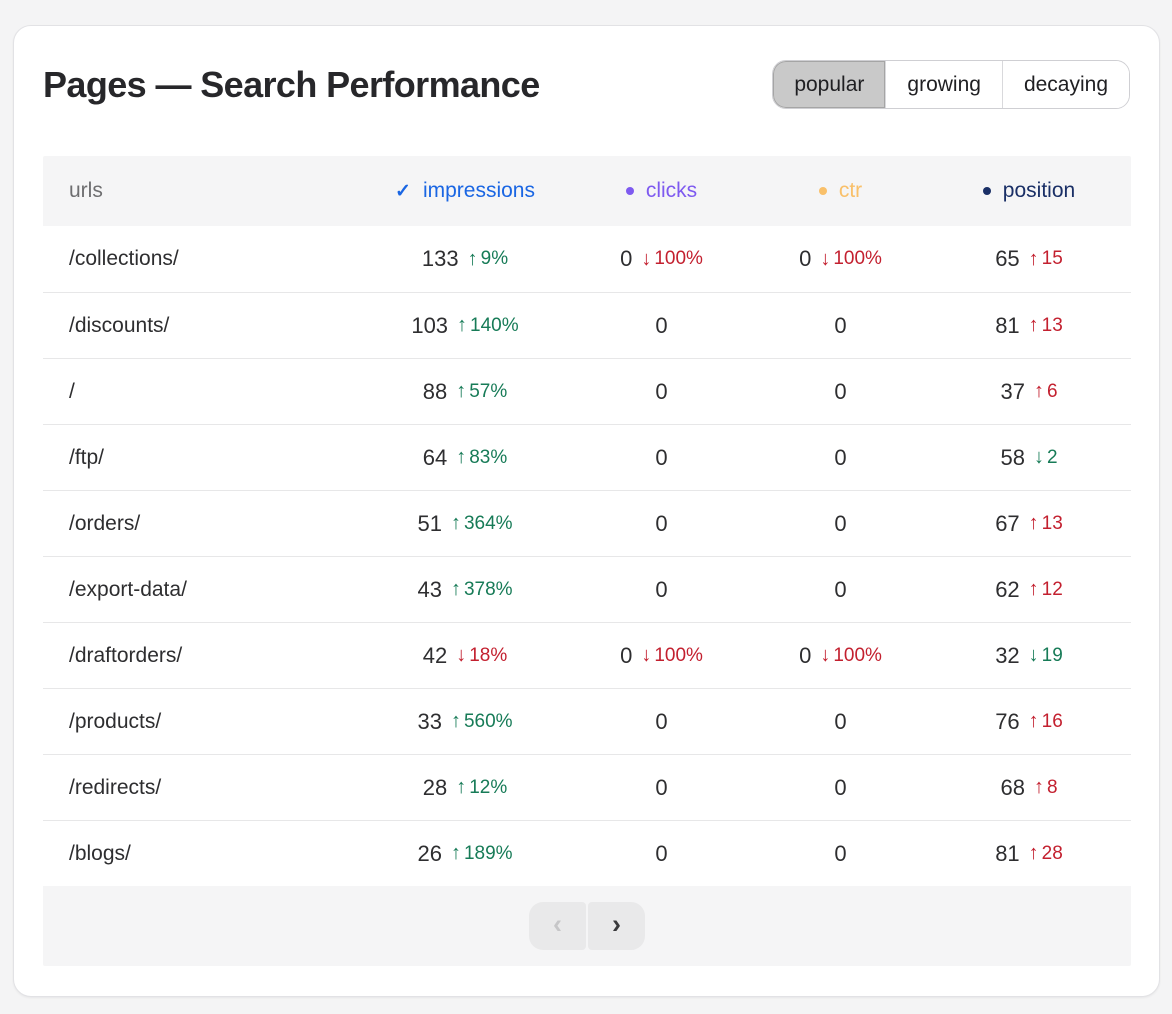 The width and height of the screenshot is (1172, 1014). I want to click on chevron-left-icon: ‹, so click(557, 924).